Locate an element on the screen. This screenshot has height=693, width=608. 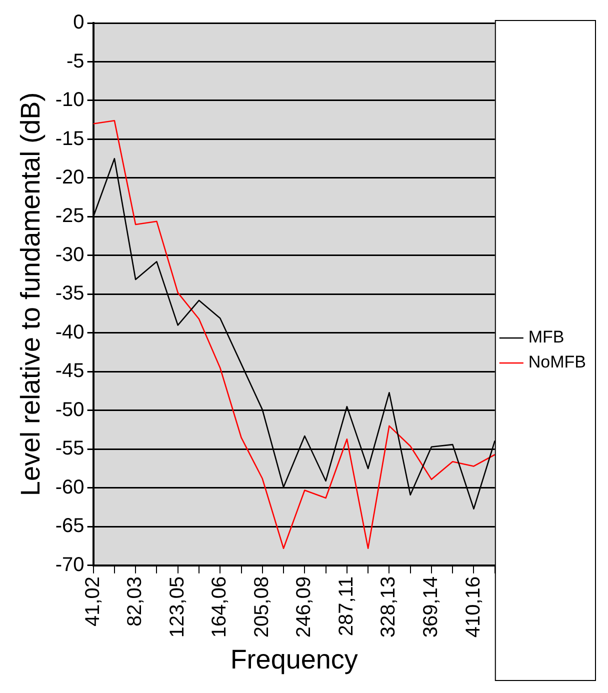
x-tick-label: 328,13 is located at coordinates (389, 607).